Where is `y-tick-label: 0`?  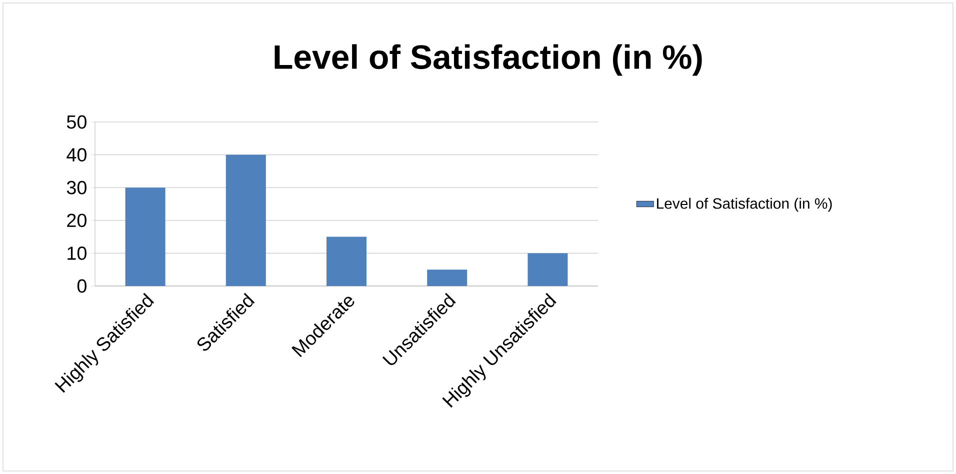 y-tick-label: 0 is located at coordinates (81, 286).